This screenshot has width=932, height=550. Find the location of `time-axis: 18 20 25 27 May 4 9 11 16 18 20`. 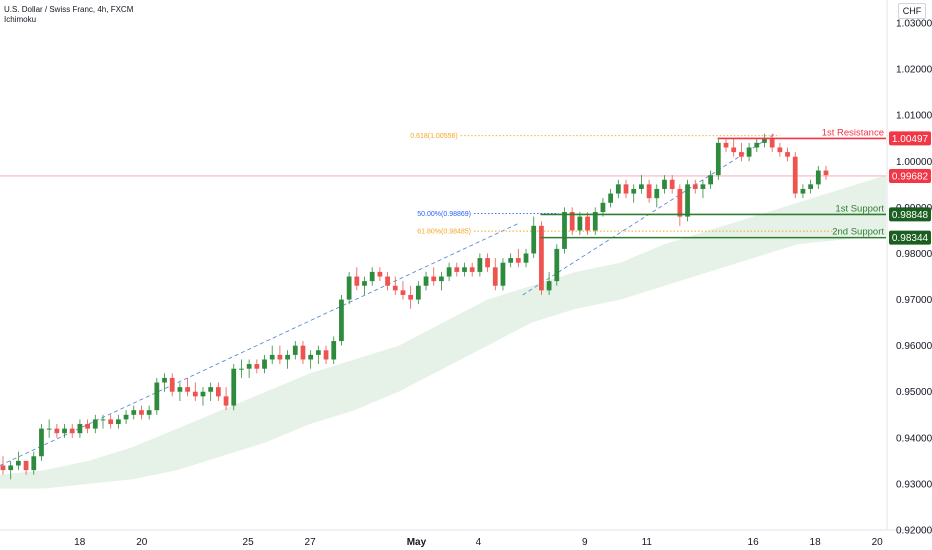

time-axis: 18 20 25 27 May 4 9 11 16 18 20 is located at coordinates (478, 542).